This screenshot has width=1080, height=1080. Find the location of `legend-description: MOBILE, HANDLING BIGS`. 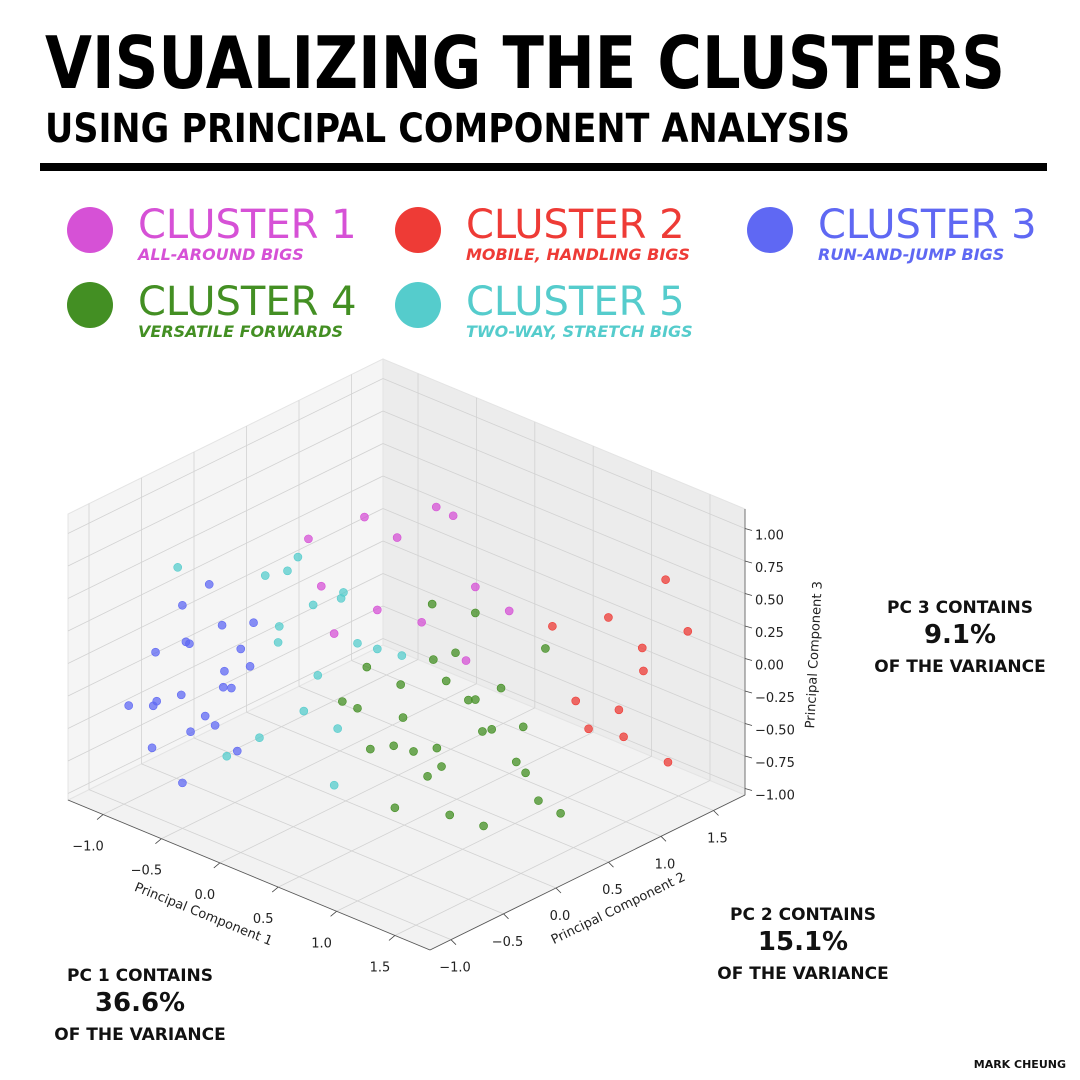

legend-description: MOBILE, HANDLING BIGS is located at coordinates (578, 254).